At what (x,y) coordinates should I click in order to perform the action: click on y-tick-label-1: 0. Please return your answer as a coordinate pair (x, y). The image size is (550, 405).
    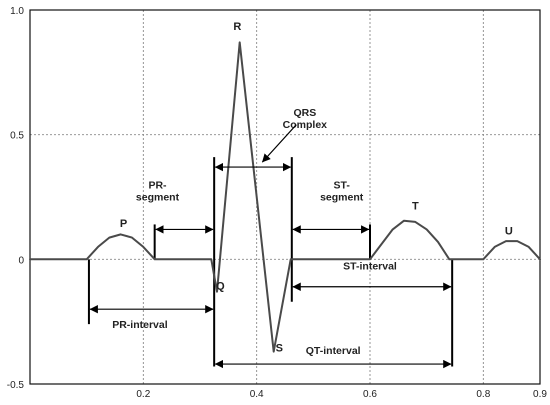
    Looking at the image, I should click on (21, 260).